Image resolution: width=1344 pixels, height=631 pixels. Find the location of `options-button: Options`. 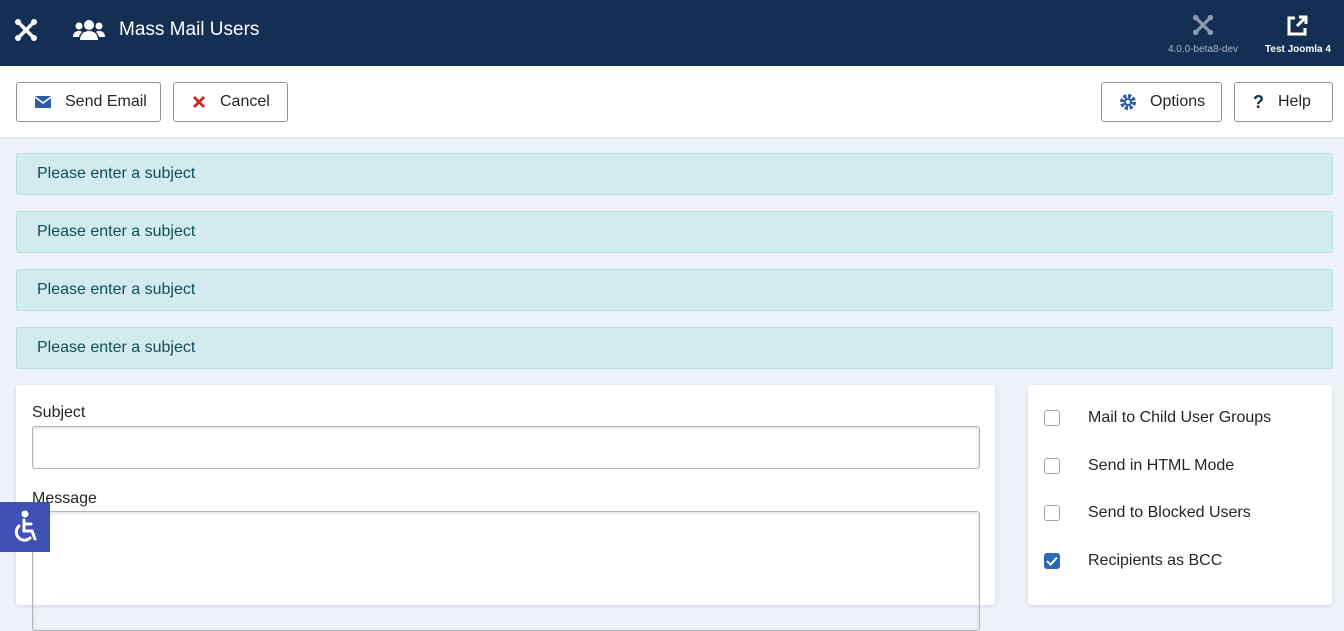

options-button: Options is located at coordinates (1161, 102).